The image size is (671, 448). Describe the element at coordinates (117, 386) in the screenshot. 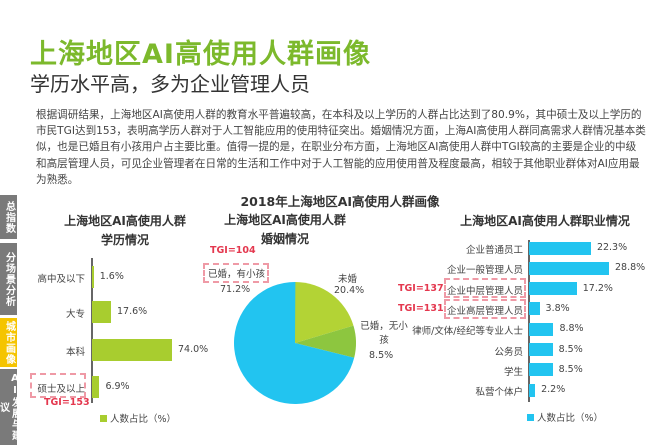

I see `edu-value-label: 6.9%` at that location.